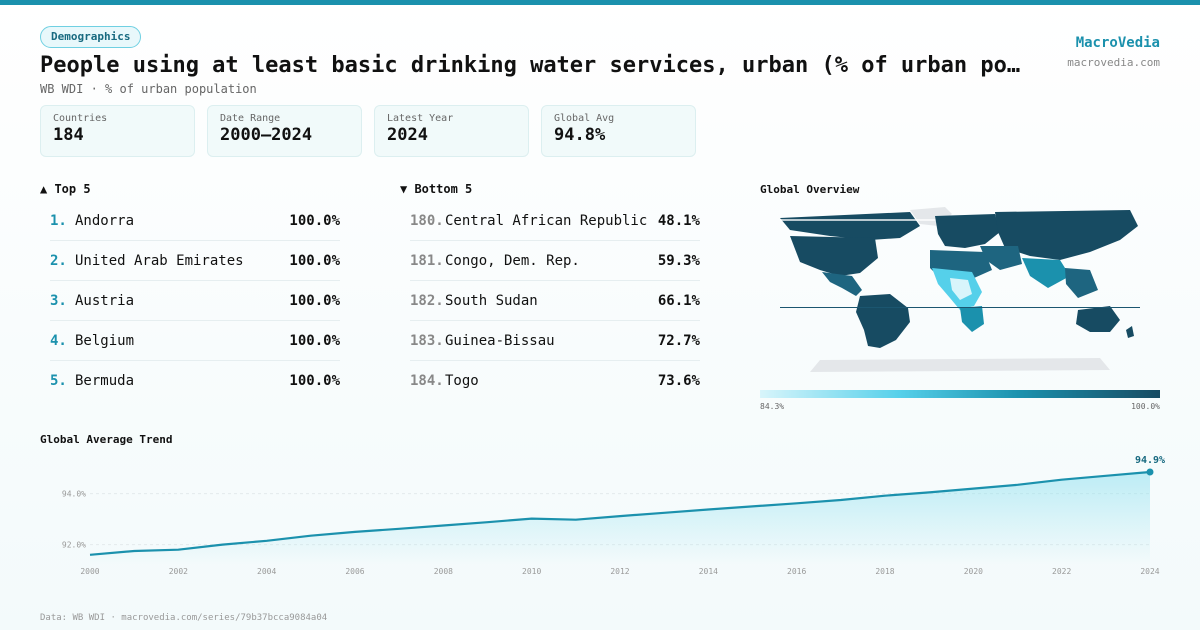 This screenshot has width=1200, height=630. Describe the element at coordinates (618, 131) in the screenshot. I see `stat-card-global-avg: Global Avg 94.8%` at that location.